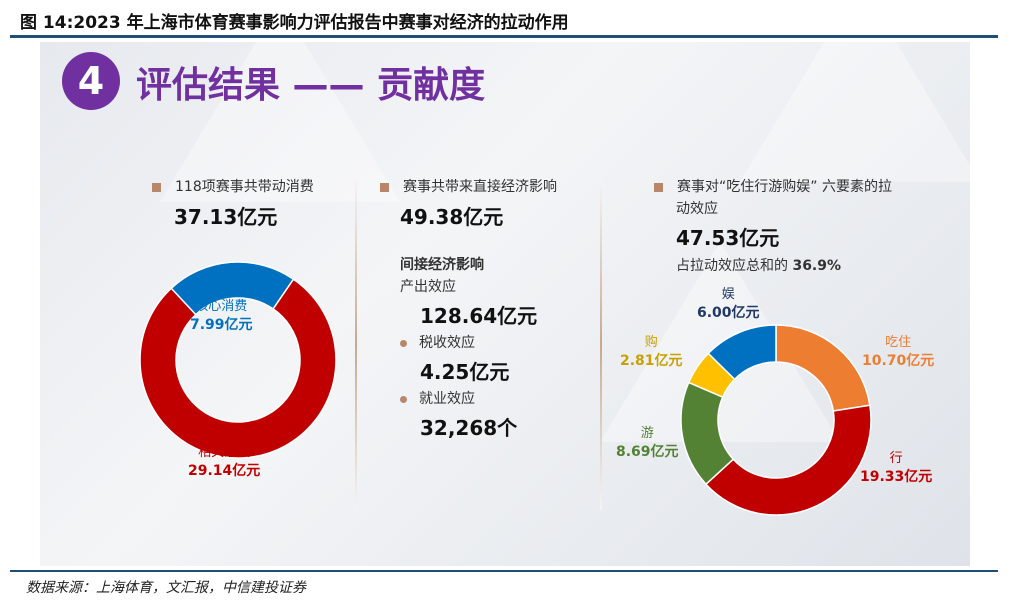 The height and width of the screenshot is (610, 1013). What do you see at coordinates (788, 460) in the screenshot?
I see `donut-slice-行` at bounding box center [788, 460].